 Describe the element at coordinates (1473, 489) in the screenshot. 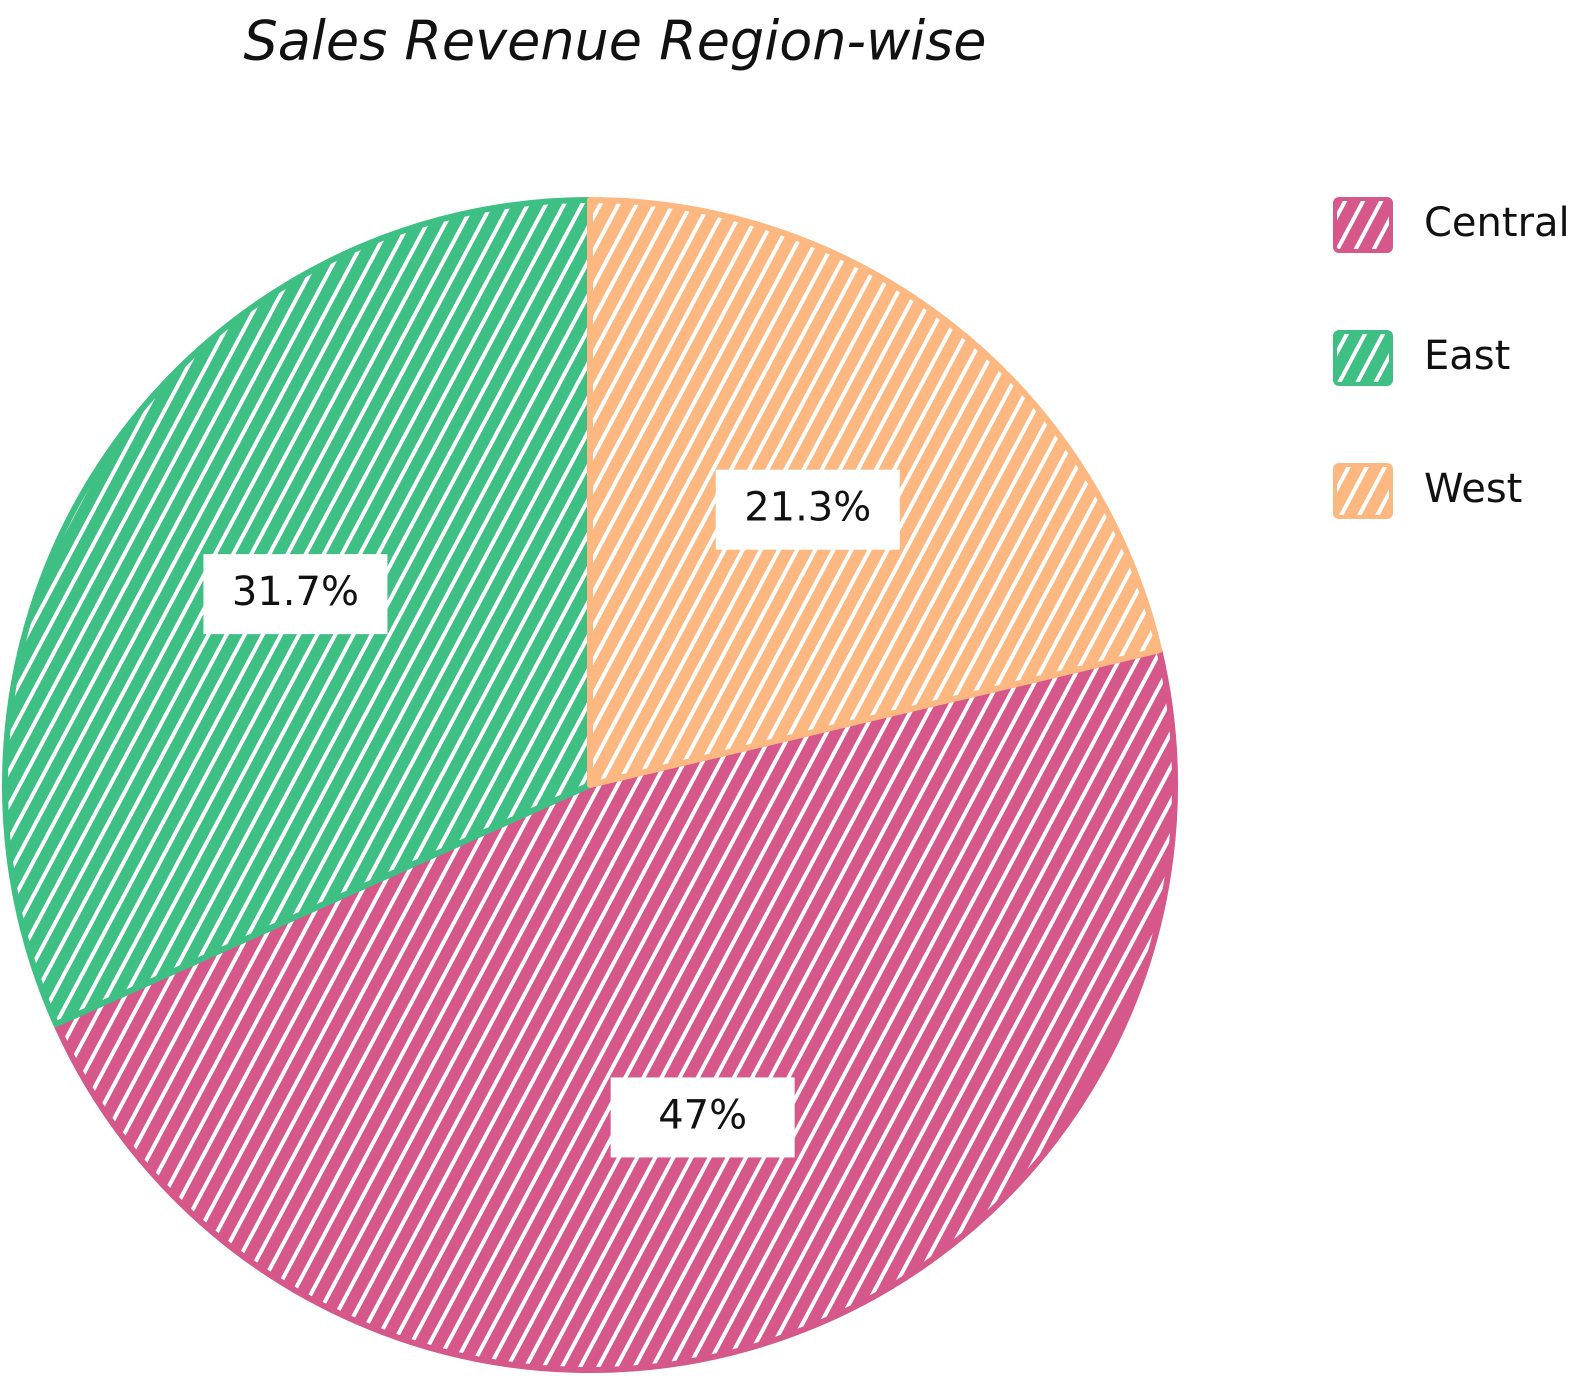

I see `legend-label: West` at that location.